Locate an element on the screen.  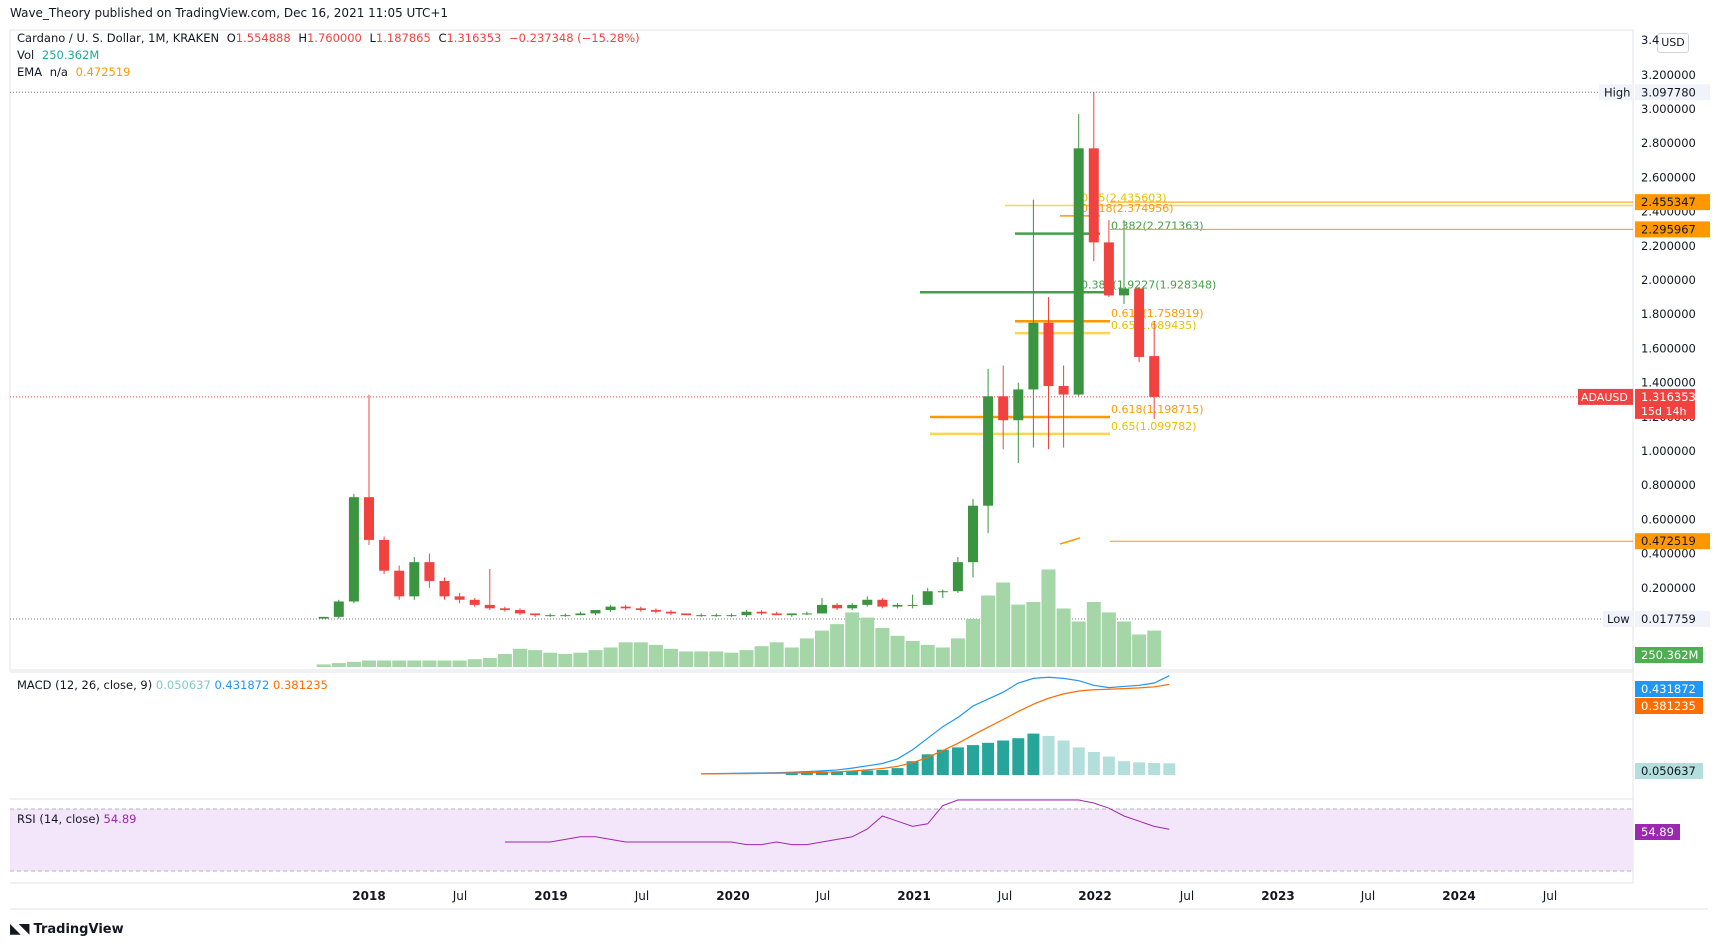
volume-badge: 250.362M is located at coordinates (1669, 655).